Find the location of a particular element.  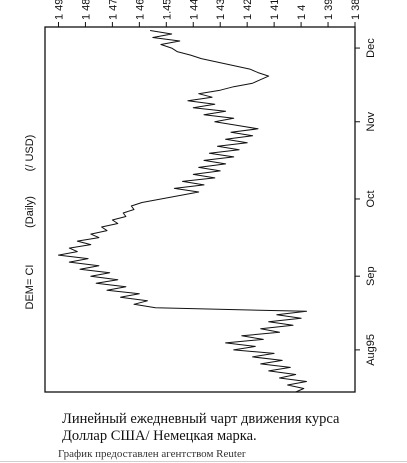

caption-line-2: Доллар США/ Немецкая марка. is located at coordinates (159, 436).